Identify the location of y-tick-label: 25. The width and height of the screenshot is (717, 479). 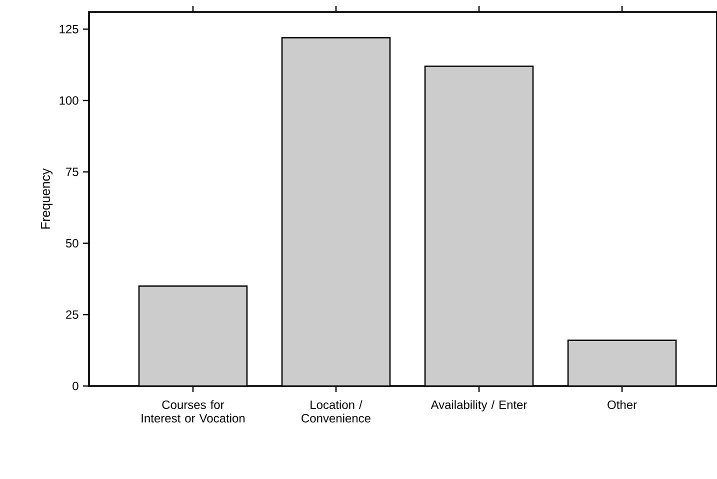
(72, 314).